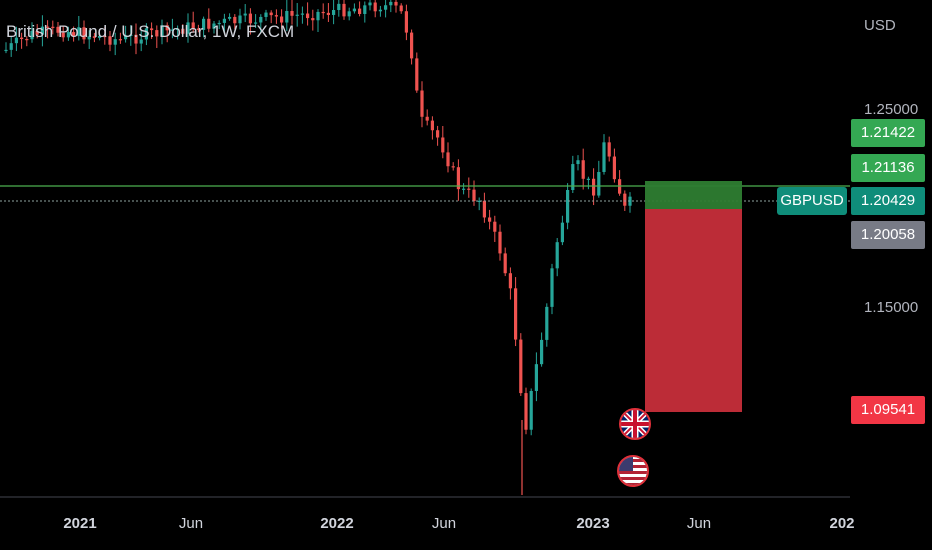 Image resolution: width=932 pixels, height=550 pixels. What do you see at coordinates (842, 523) in the screenshot?
I see `time-label: 202` at bounding box center [842, 523].